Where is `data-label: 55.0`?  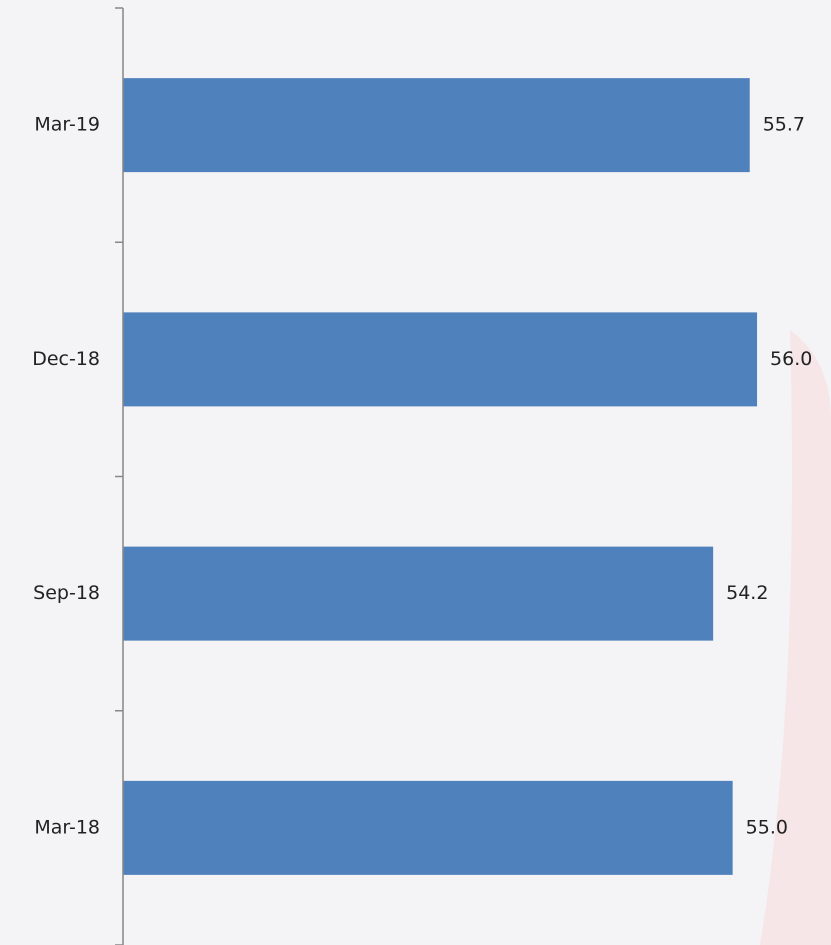 data-label: 55.0 is located at coordinates (767, 827).